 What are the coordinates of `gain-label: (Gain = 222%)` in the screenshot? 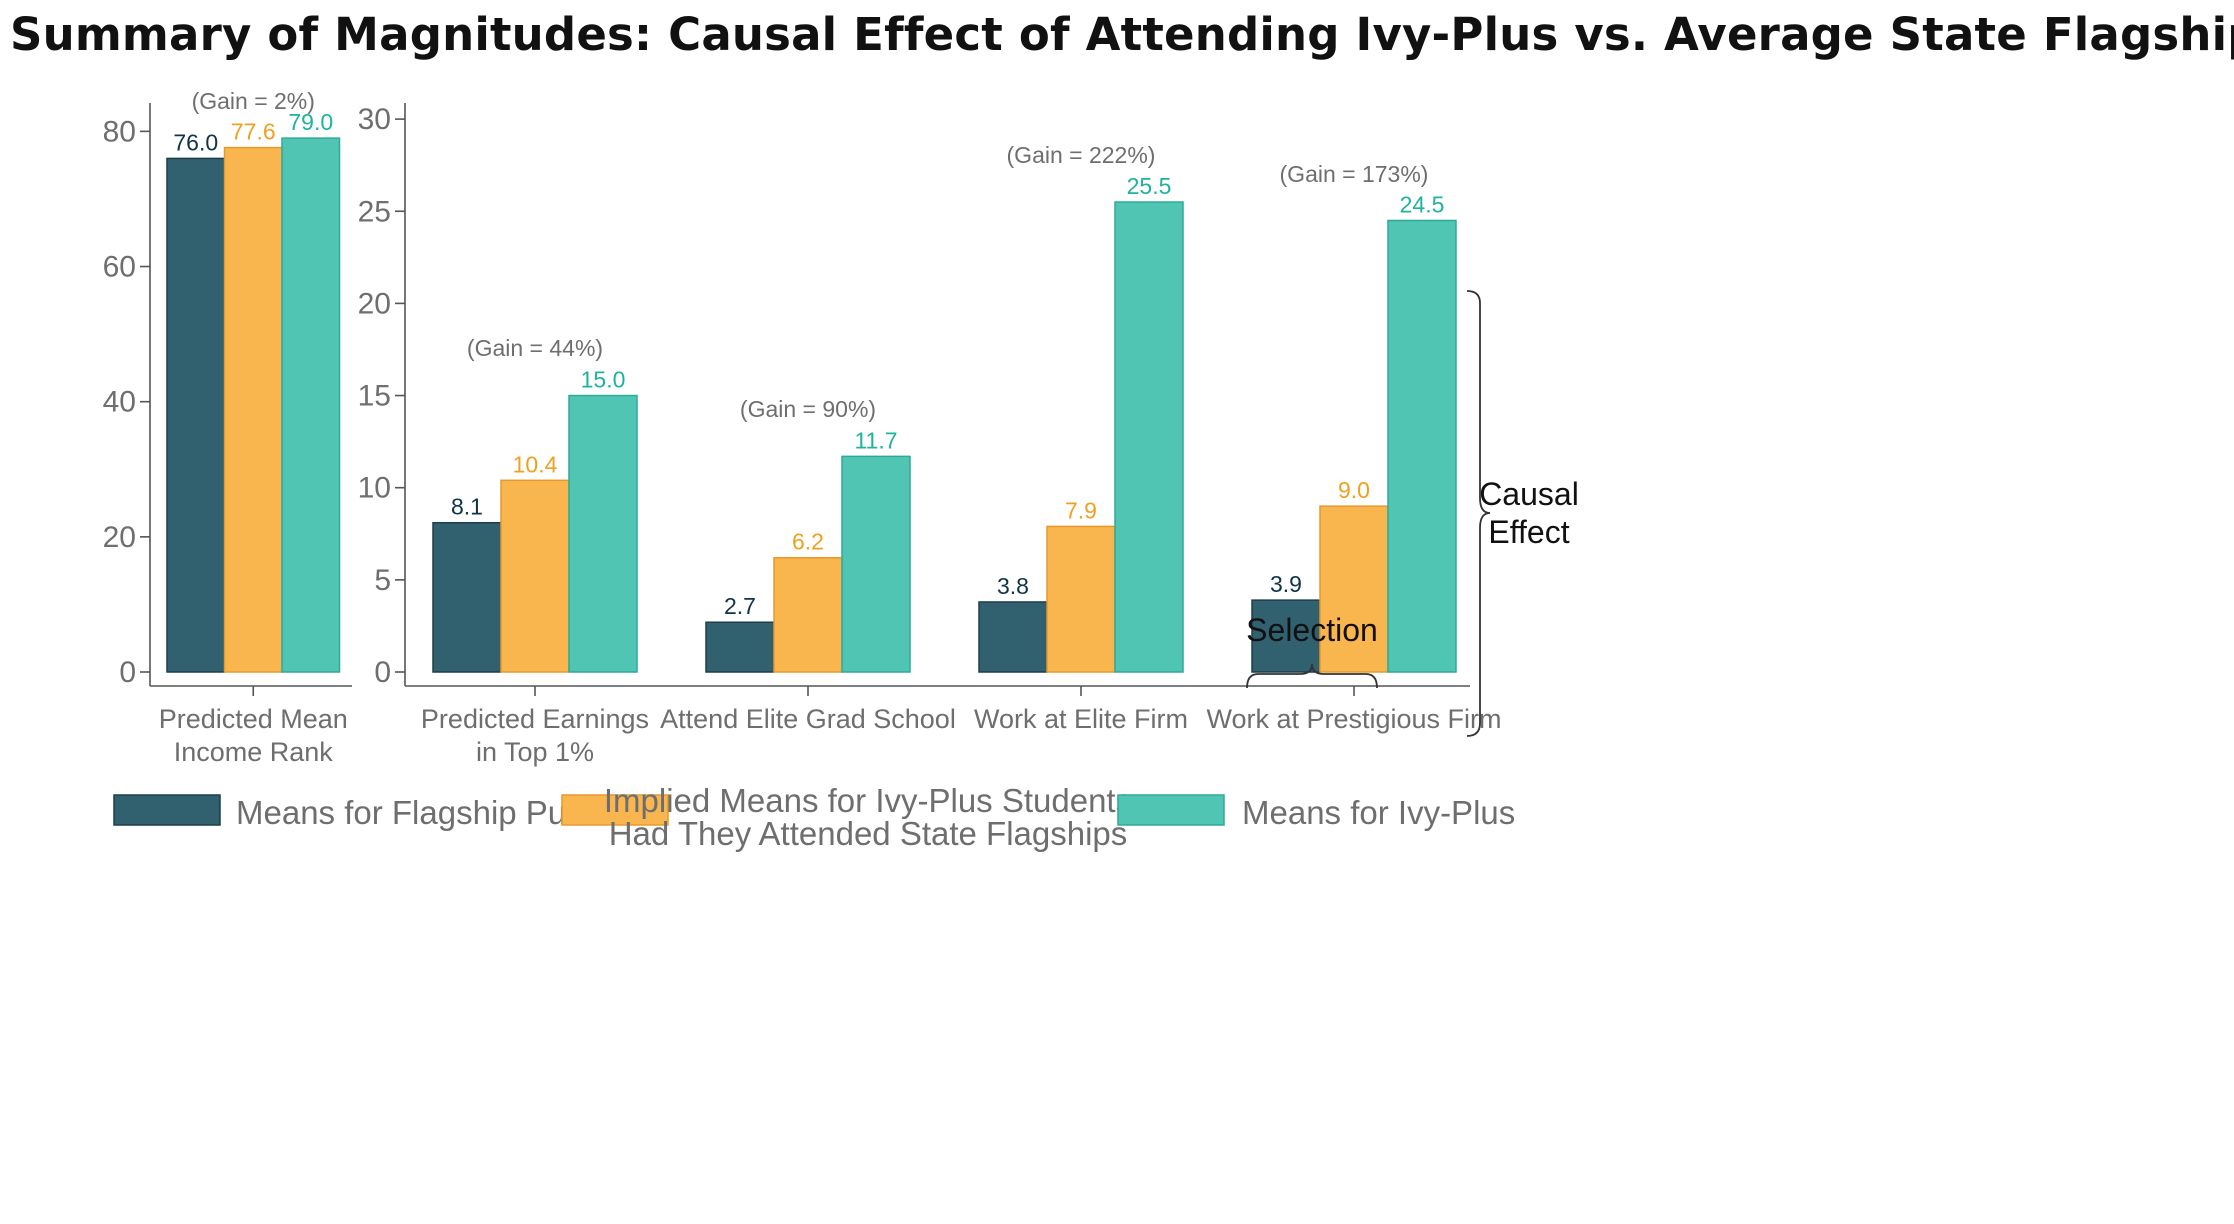 It's located at (1081, 155).